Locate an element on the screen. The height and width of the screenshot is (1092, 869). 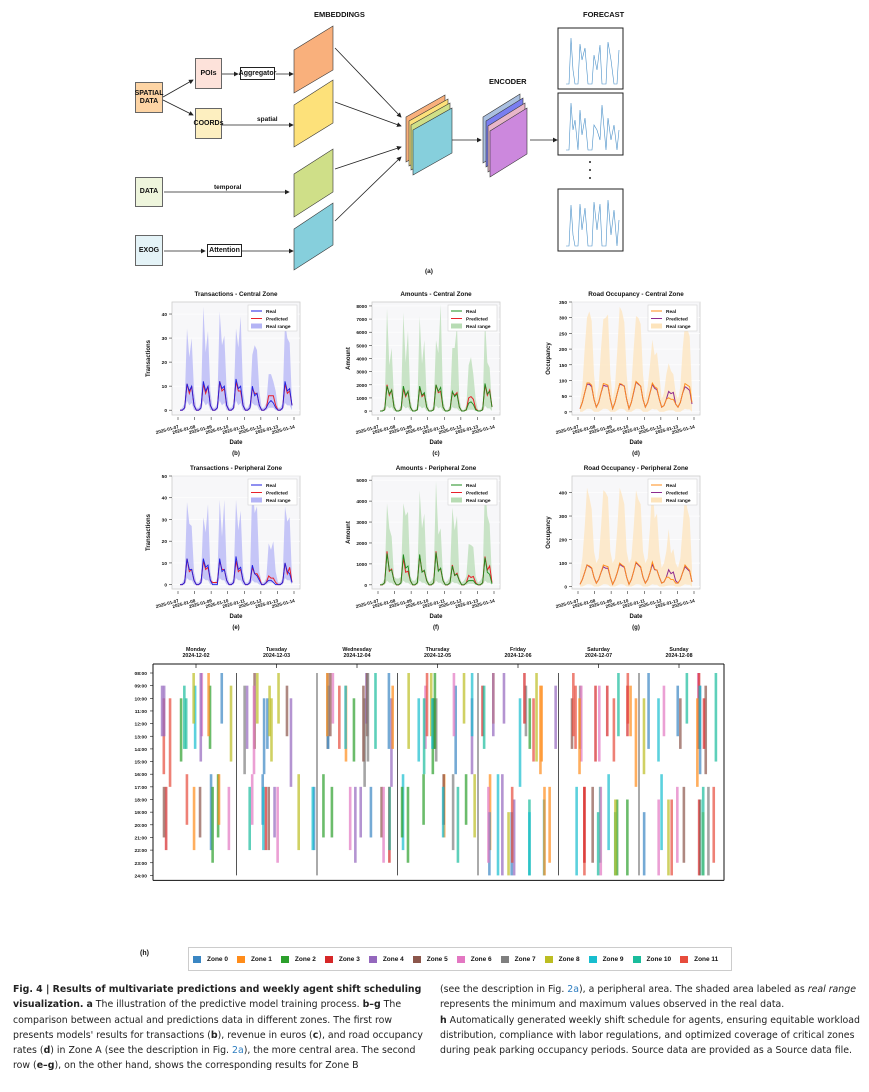
hour-label: 14:00 is located at coordinates (140, 750).